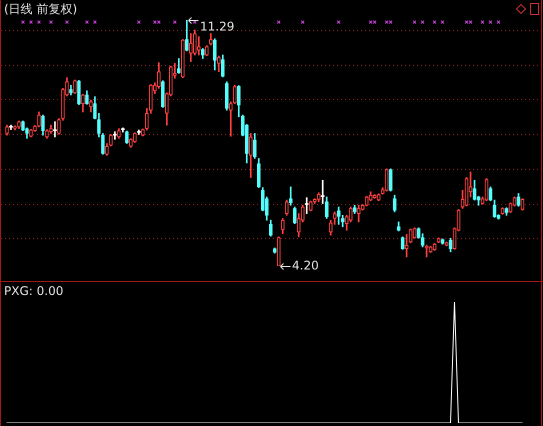  I want to click on chart-title: (日线 前复权), so click(41, 9).